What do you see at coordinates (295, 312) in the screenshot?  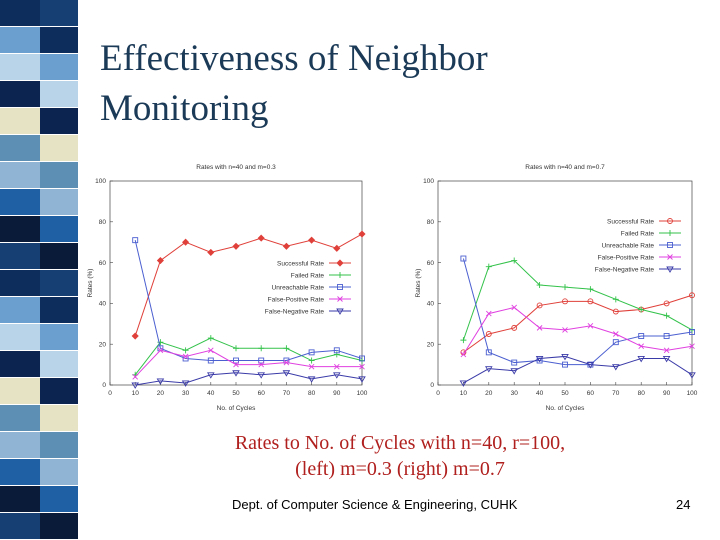 I see `legend-label: False-Negative Rate` at bounding box center [295, 312].